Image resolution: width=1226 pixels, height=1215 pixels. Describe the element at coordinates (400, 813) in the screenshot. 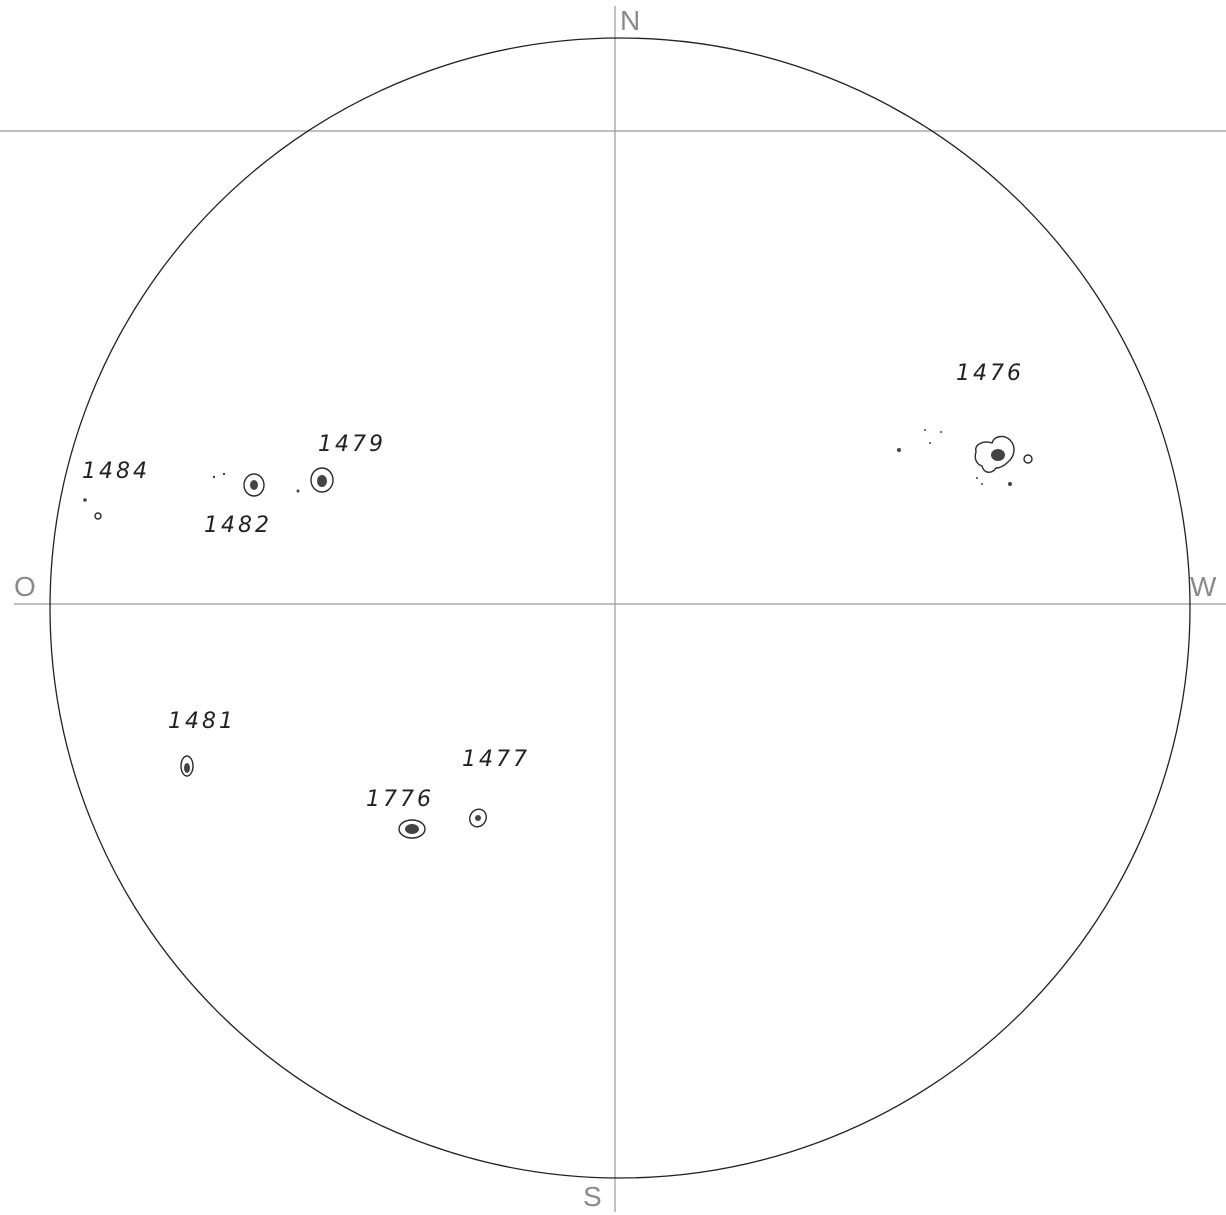

I see `sunspot-group-1776: 1776` at that location.